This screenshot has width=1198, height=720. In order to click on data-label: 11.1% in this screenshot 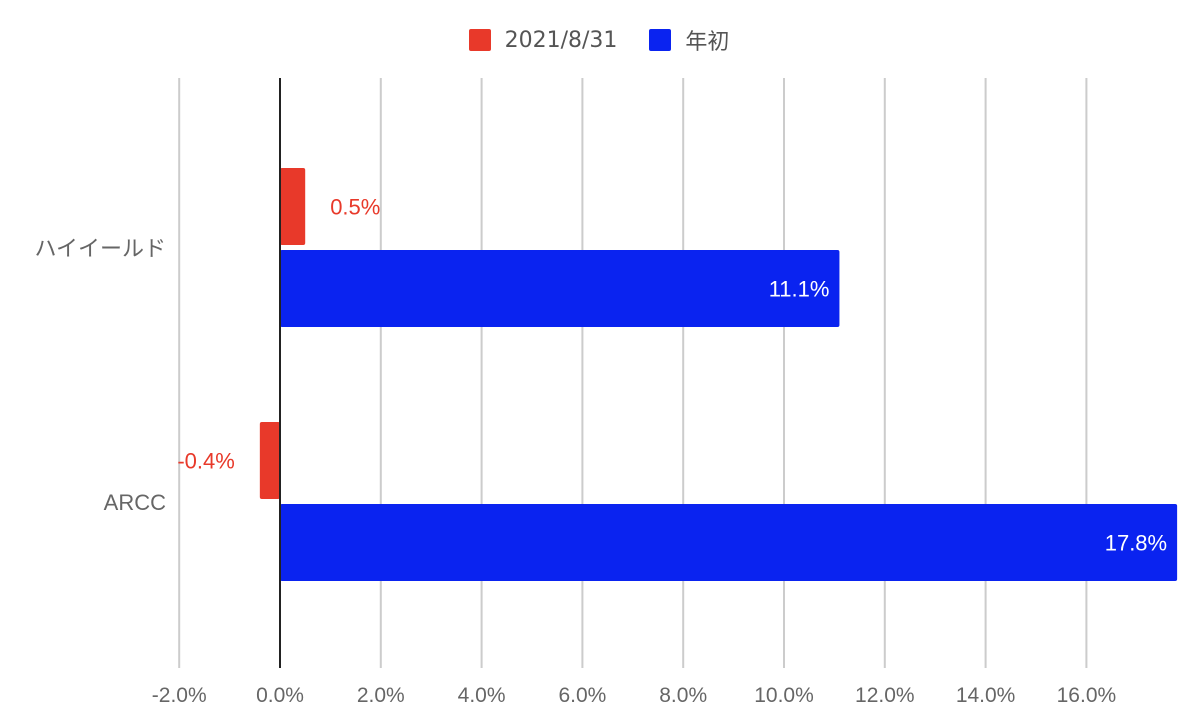, I will do `click(799, 289)`.